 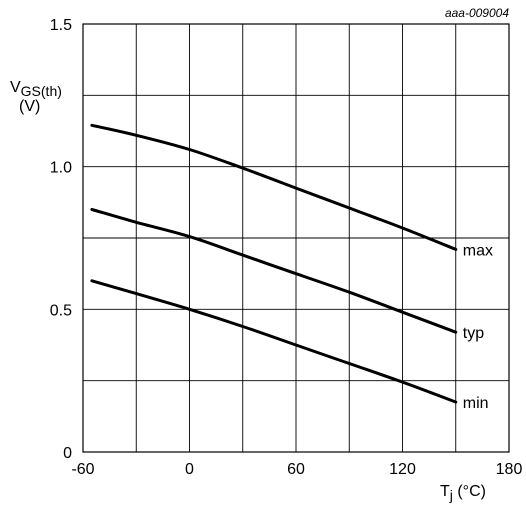 I want to click on y-axis-label: VGS(th), so click(x=36, y=89).